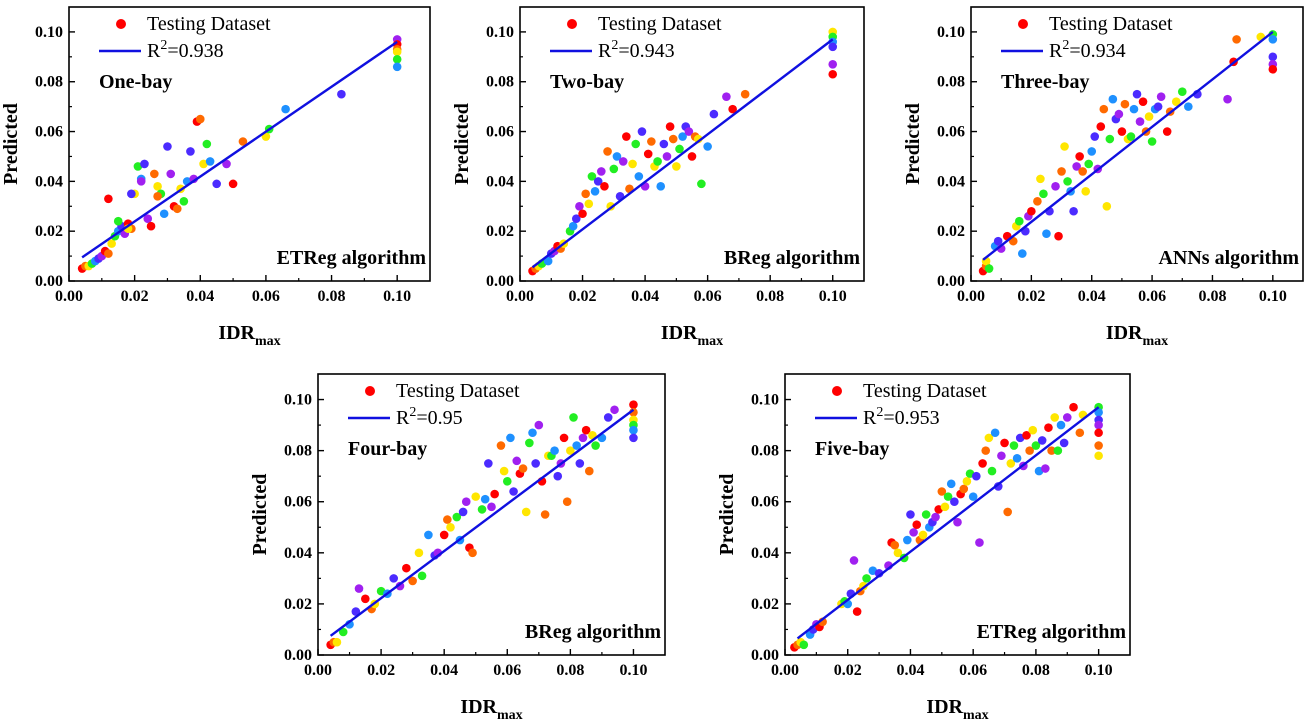 The width and height of the screenshot is (1310, 722). I want to click on y-tick-label: 0.10, so click(951, 32).